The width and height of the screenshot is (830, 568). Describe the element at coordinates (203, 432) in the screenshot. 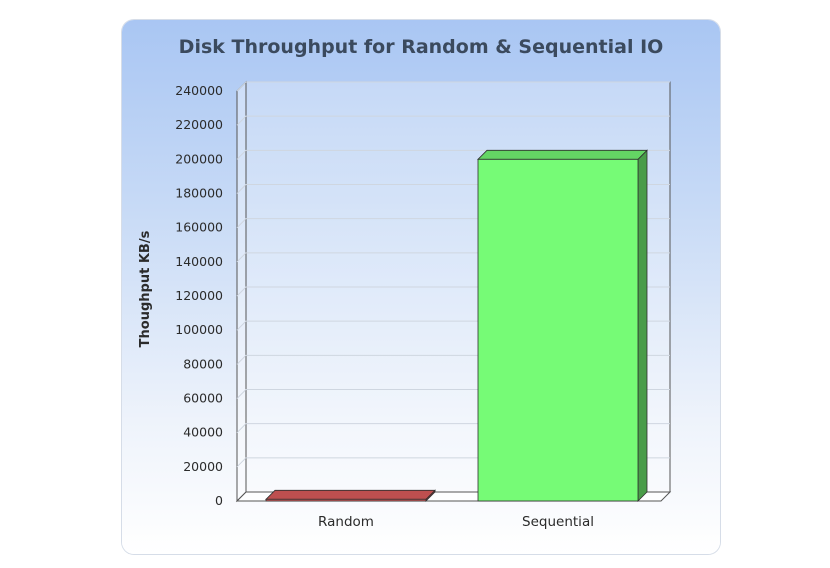

I see `y-tick-label: 40000` at that location.